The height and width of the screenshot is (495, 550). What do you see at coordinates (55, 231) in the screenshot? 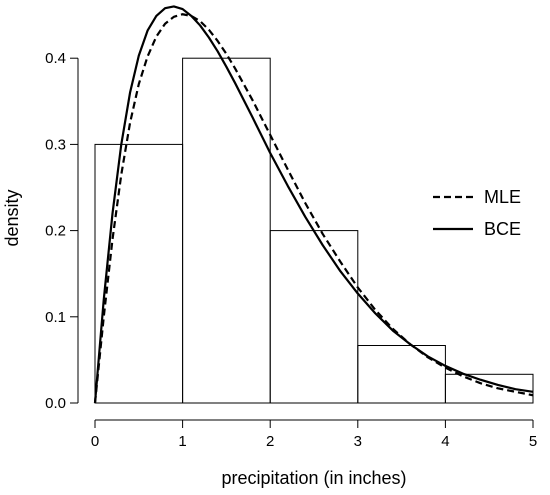
I see `y-tick-label: 0.2` at bounding box center [55, 231].